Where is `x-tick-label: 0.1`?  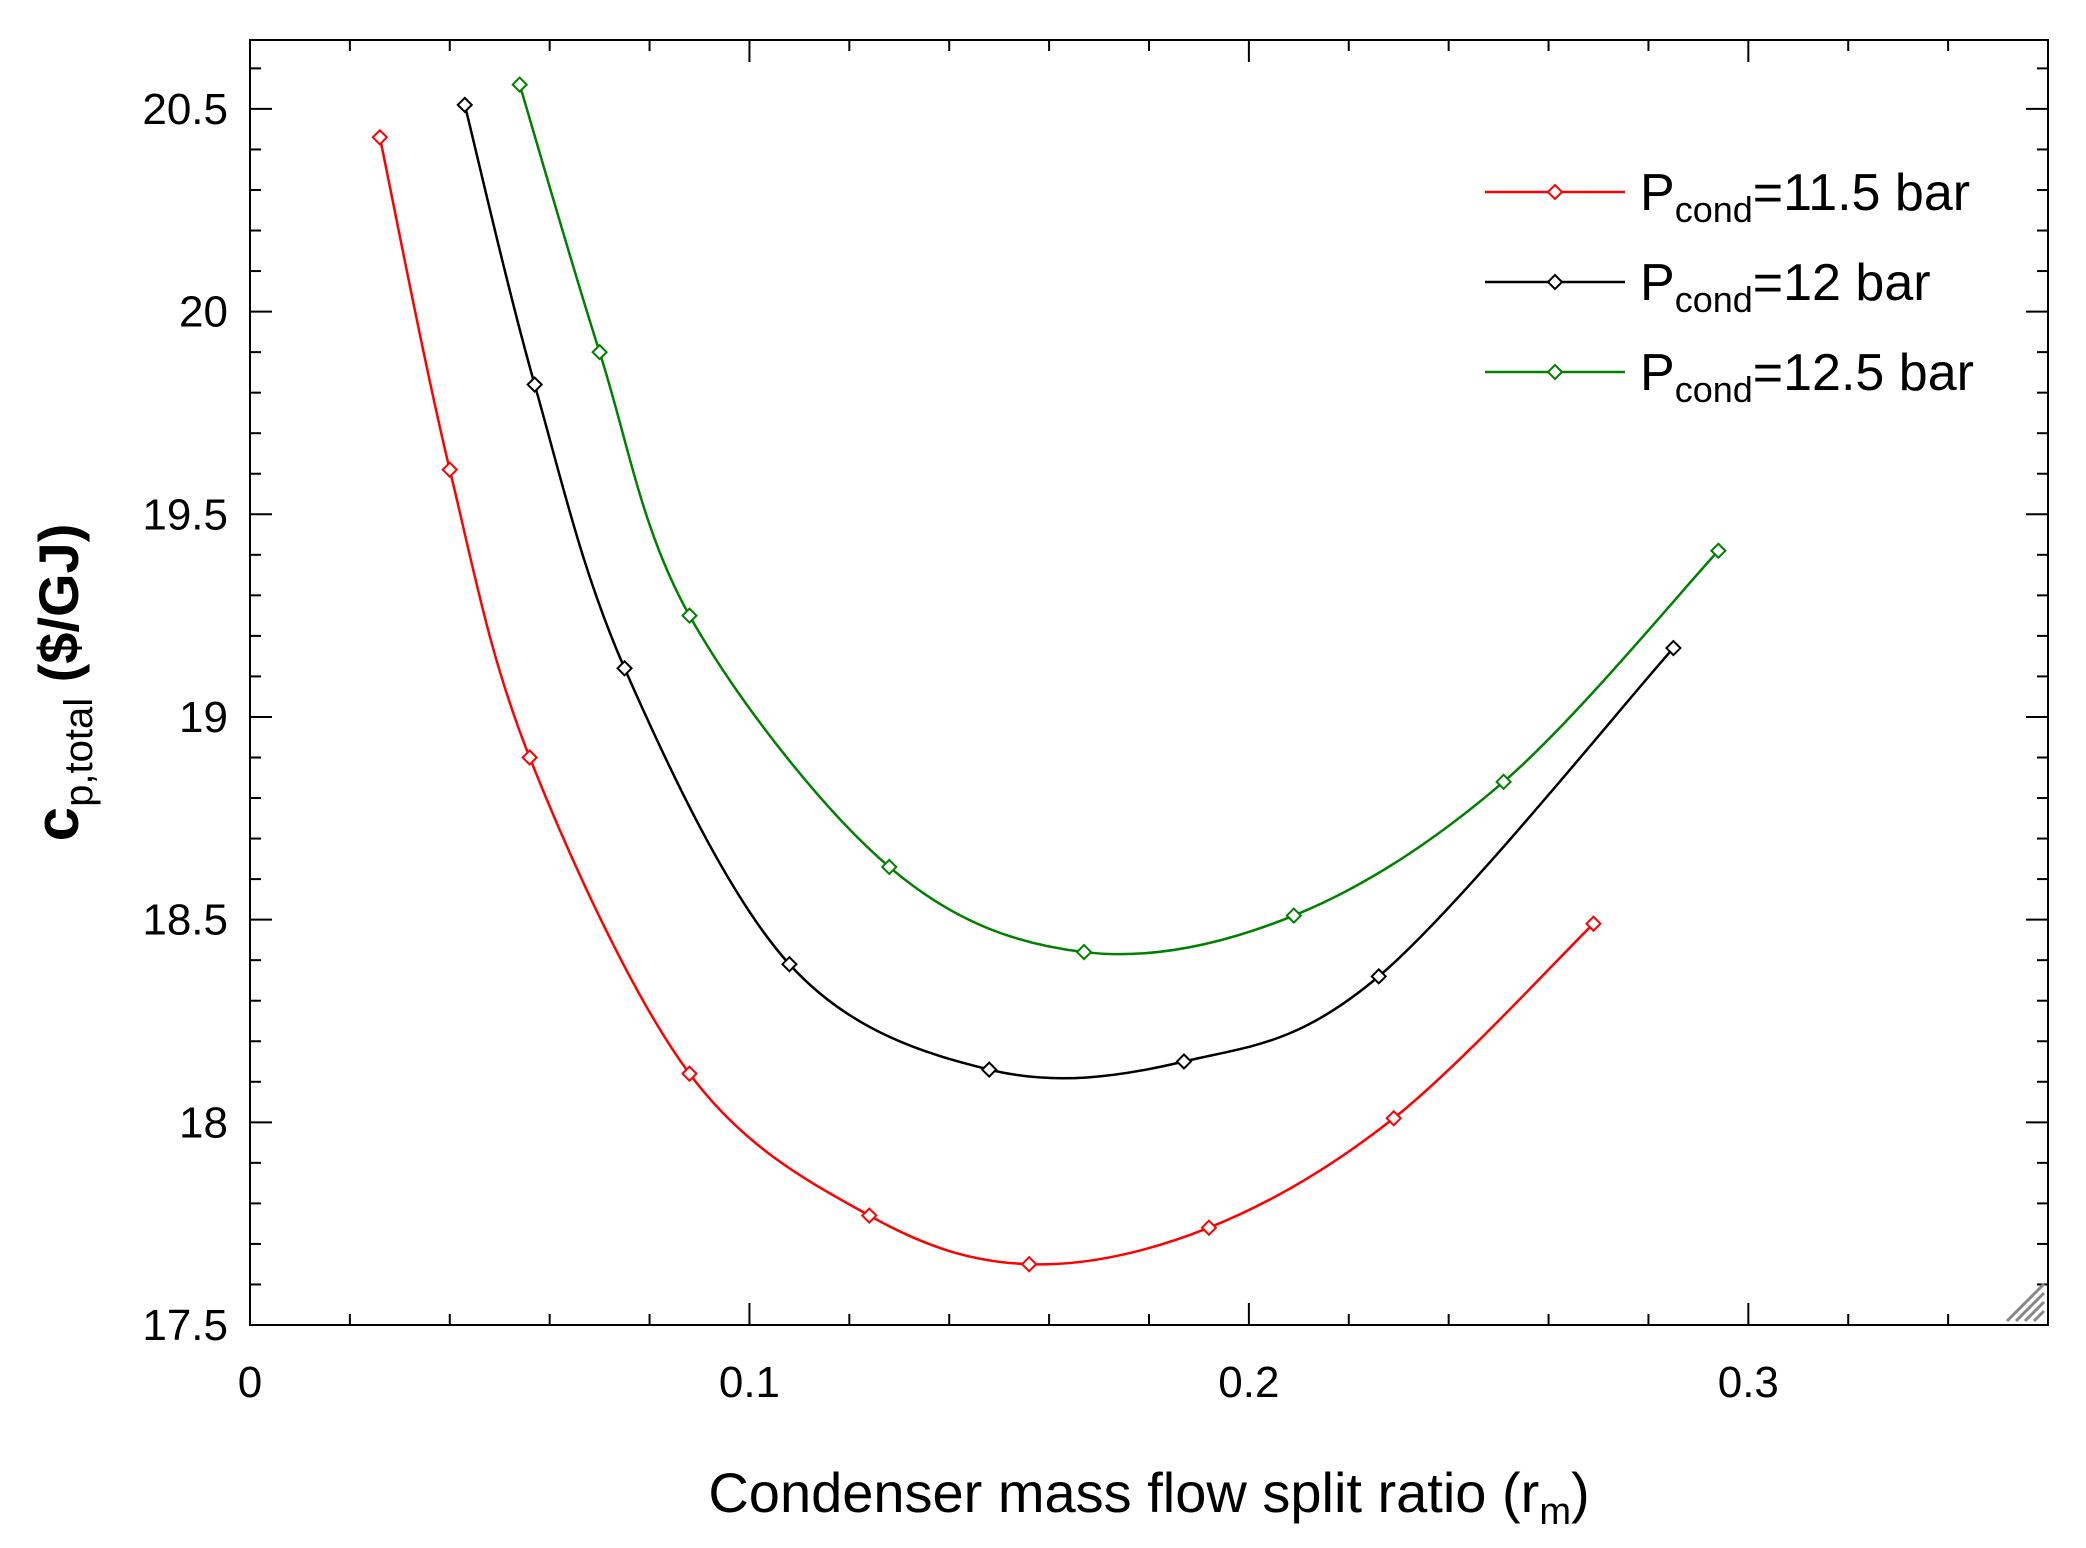 x-tick-label: 0.1 is located at coordinates (749, 1382).